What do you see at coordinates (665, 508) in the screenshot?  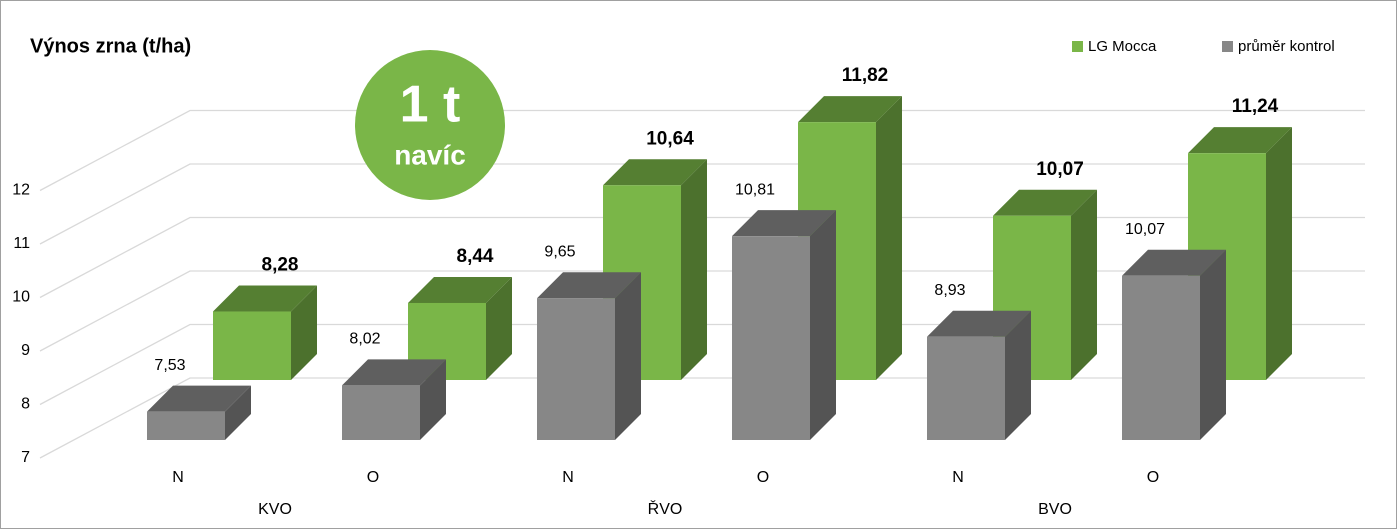 I see `group-label: ŘVO` at bounding box center [665, 508].